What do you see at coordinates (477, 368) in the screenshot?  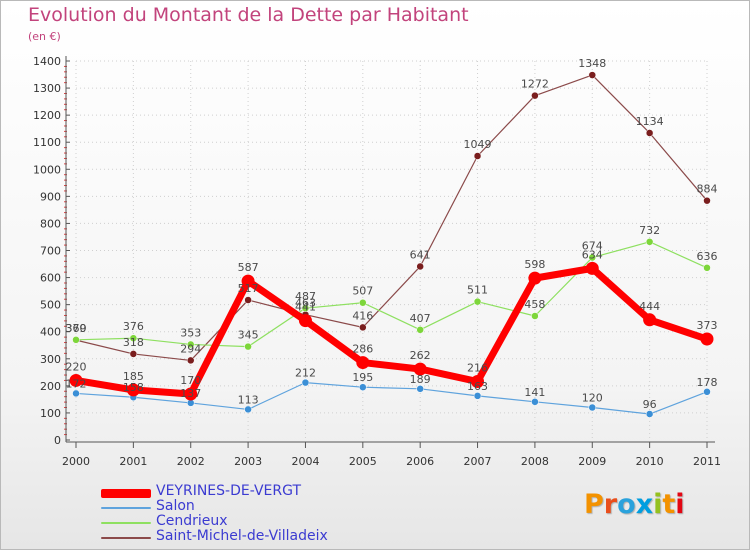 I see `data-label: 216` at bounding box center [477, 368].